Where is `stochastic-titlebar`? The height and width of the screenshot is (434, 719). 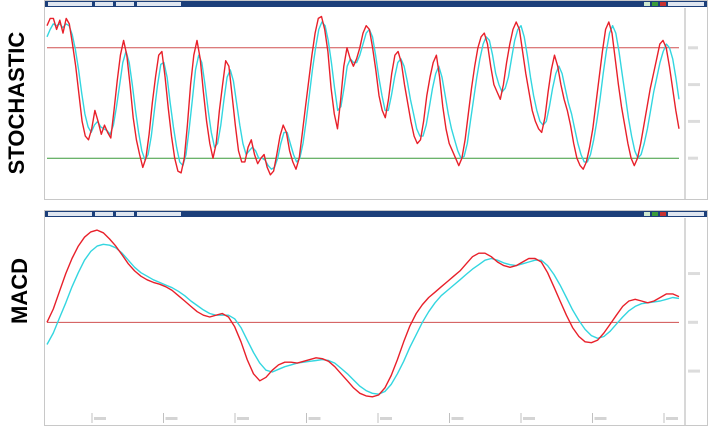 stochastic-titlebar is located at coordinates (376, 4).